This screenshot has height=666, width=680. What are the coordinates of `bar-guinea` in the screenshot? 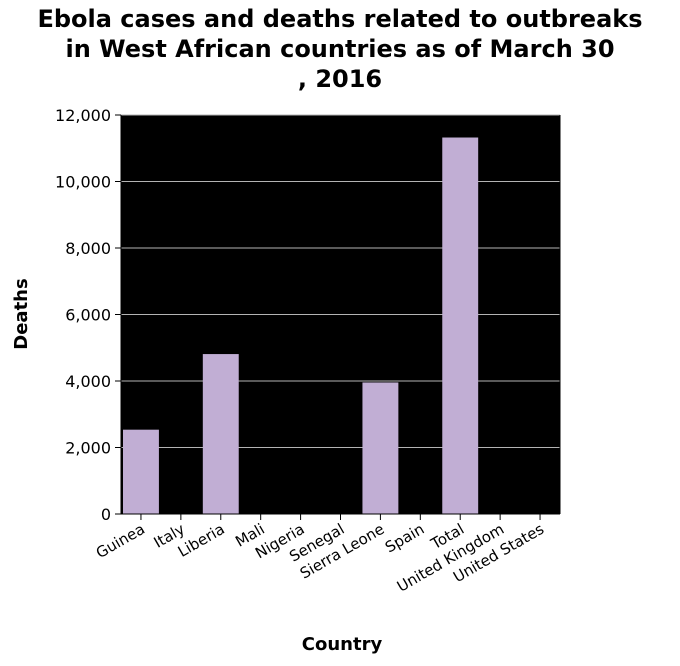 It's located at (140, 471).